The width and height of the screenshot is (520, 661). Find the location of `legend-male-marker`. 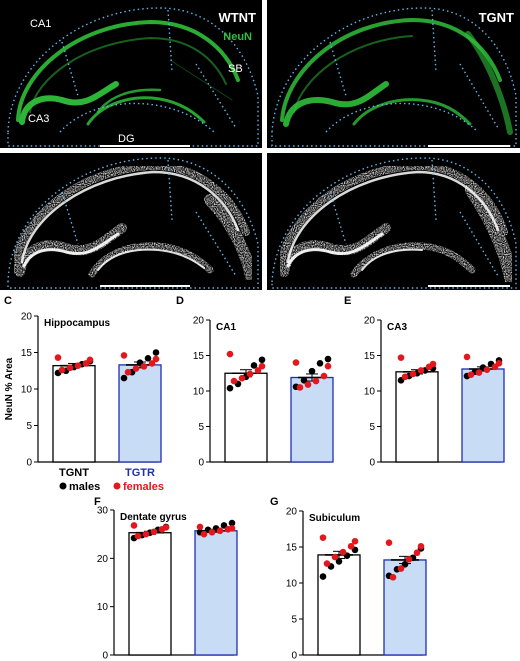

legend-male-marker is located at coordinates (63, 486).